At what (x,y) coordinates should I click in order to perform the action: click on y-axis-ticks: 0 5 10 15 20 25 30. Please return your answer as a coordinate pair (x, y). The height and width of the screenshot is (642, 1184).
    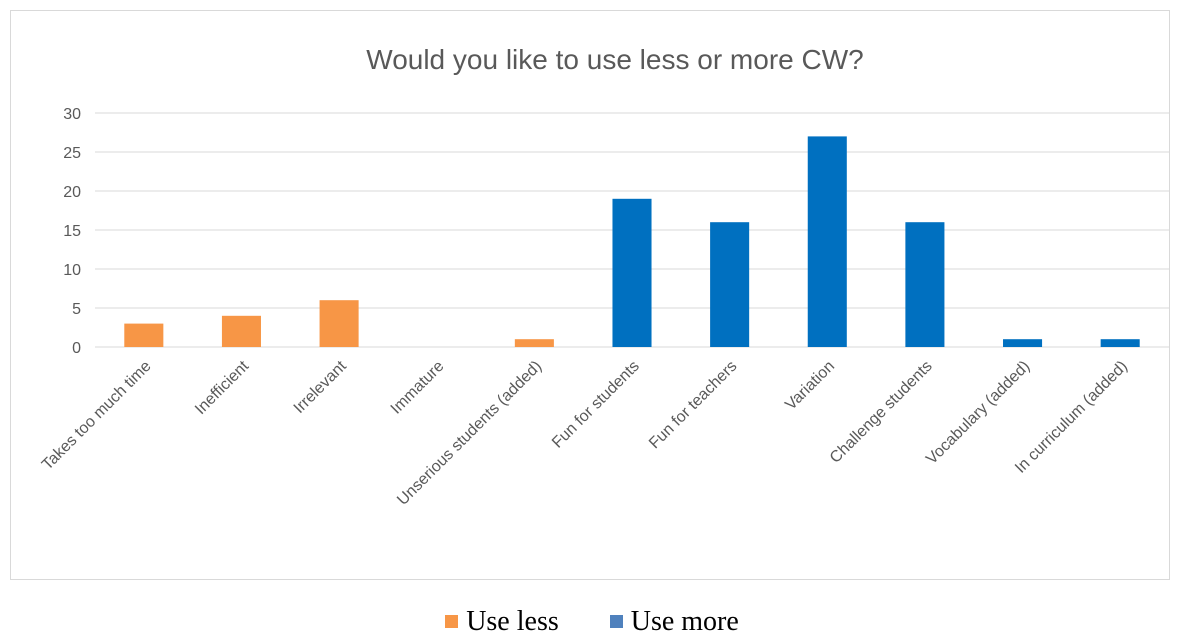
    Looking at the image, I should click on (72, 231).